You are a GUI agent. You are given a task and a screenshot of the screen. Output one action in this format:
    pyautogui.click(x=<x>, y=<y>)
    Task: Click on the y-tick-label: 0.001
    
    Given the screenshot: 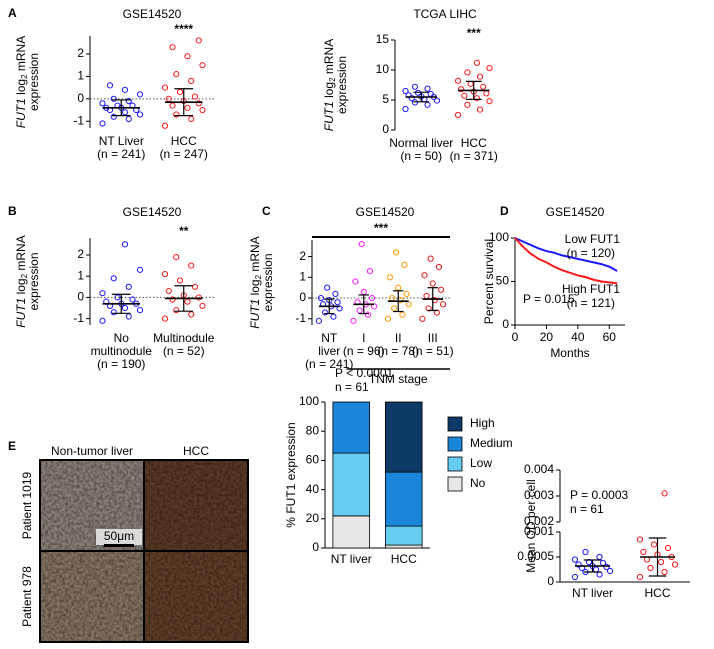 What is the action you would take?
    pyautogui.click(x=539, y=531)
    